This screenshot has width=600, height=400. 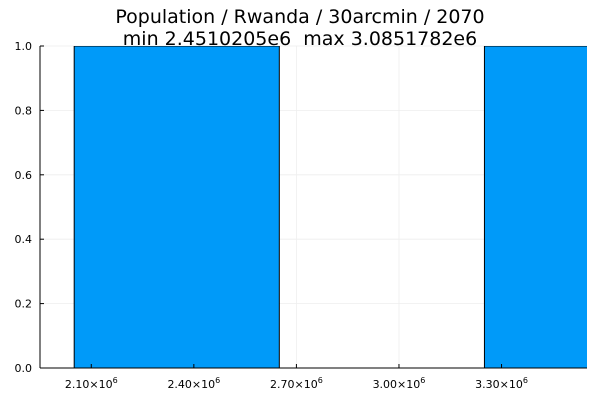 What do you see at coordinates (24, 110) in the screenshot?
I see `y-tick-label: 0.8` at bounding box center [24, 110].